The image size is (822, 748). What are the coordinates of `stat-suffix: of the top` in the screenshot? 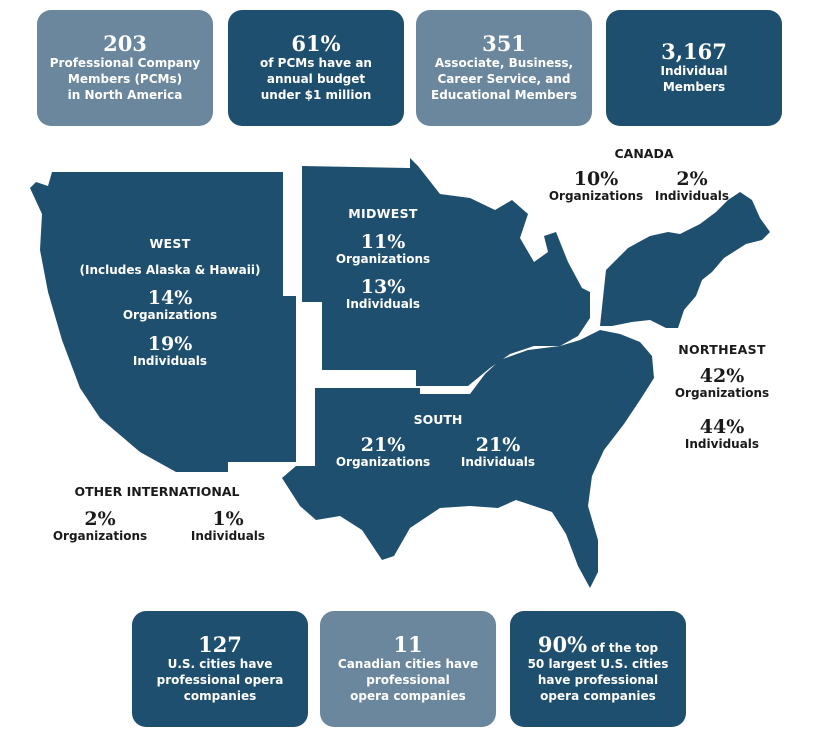 It's located at (623, 647).